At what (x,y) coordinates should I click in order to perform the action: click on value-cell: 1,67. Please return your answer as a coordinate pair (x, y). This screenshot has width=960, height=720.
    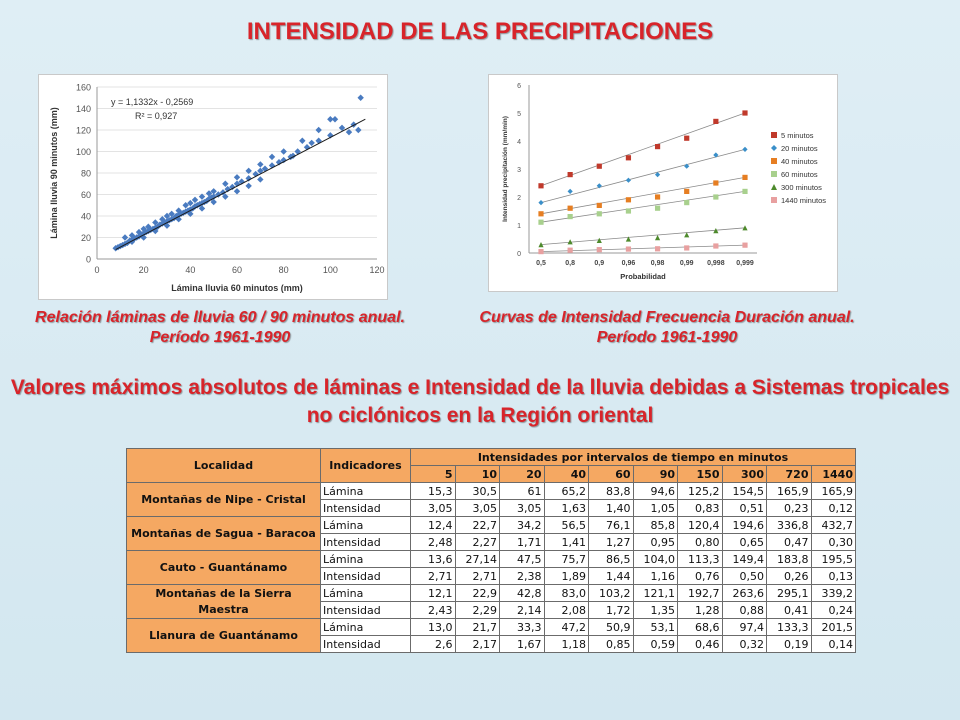
    Looking at the image, I should click on (522, 644).